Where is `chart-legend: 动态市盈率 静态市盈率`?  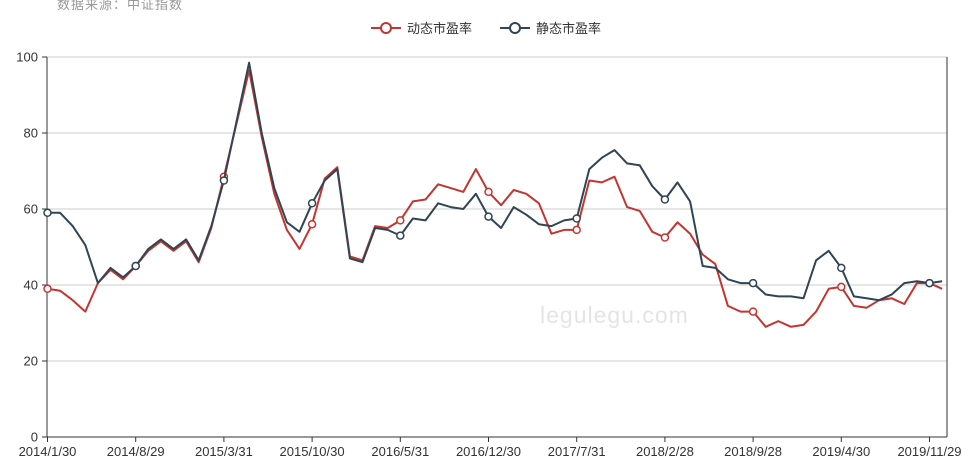 chart-legend: 动态市盈率 静态市盈率 is located at coordinates (486, 27).